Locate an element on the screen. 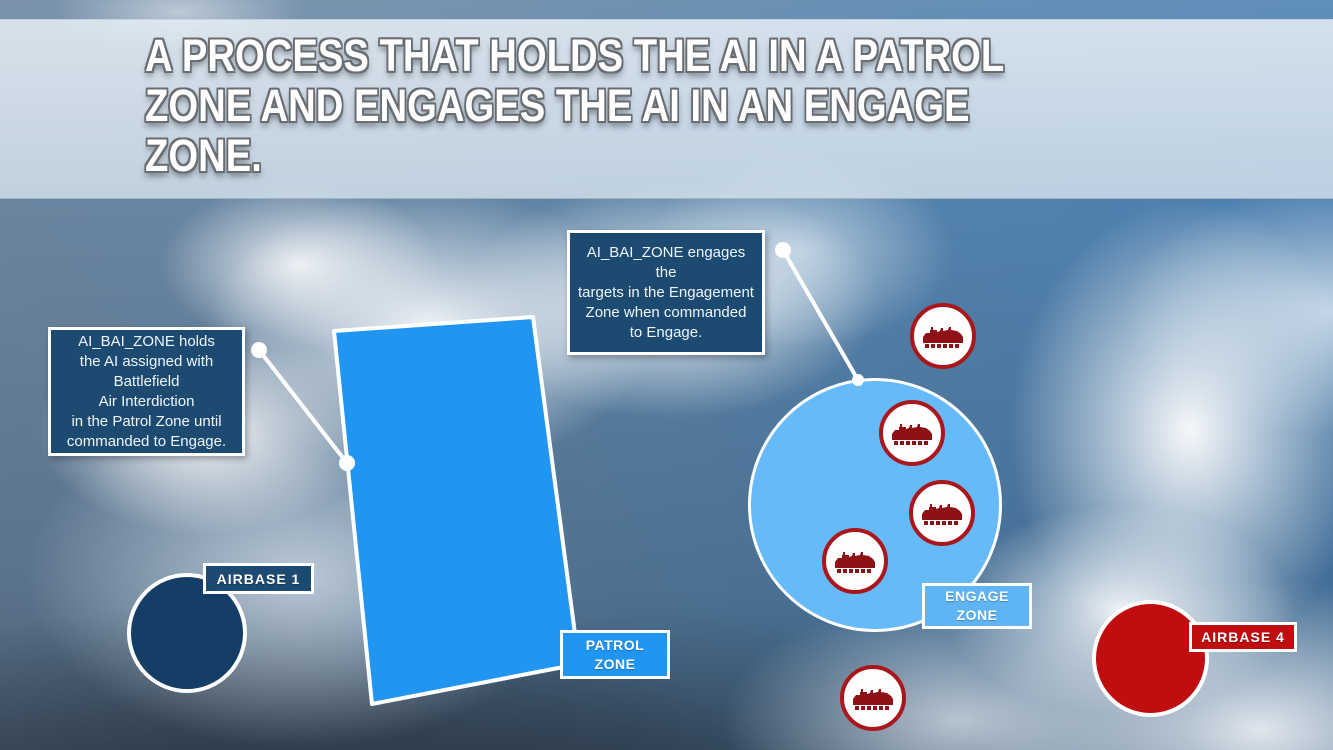  airbase-4-circle is located at coordinates (1150, 658).